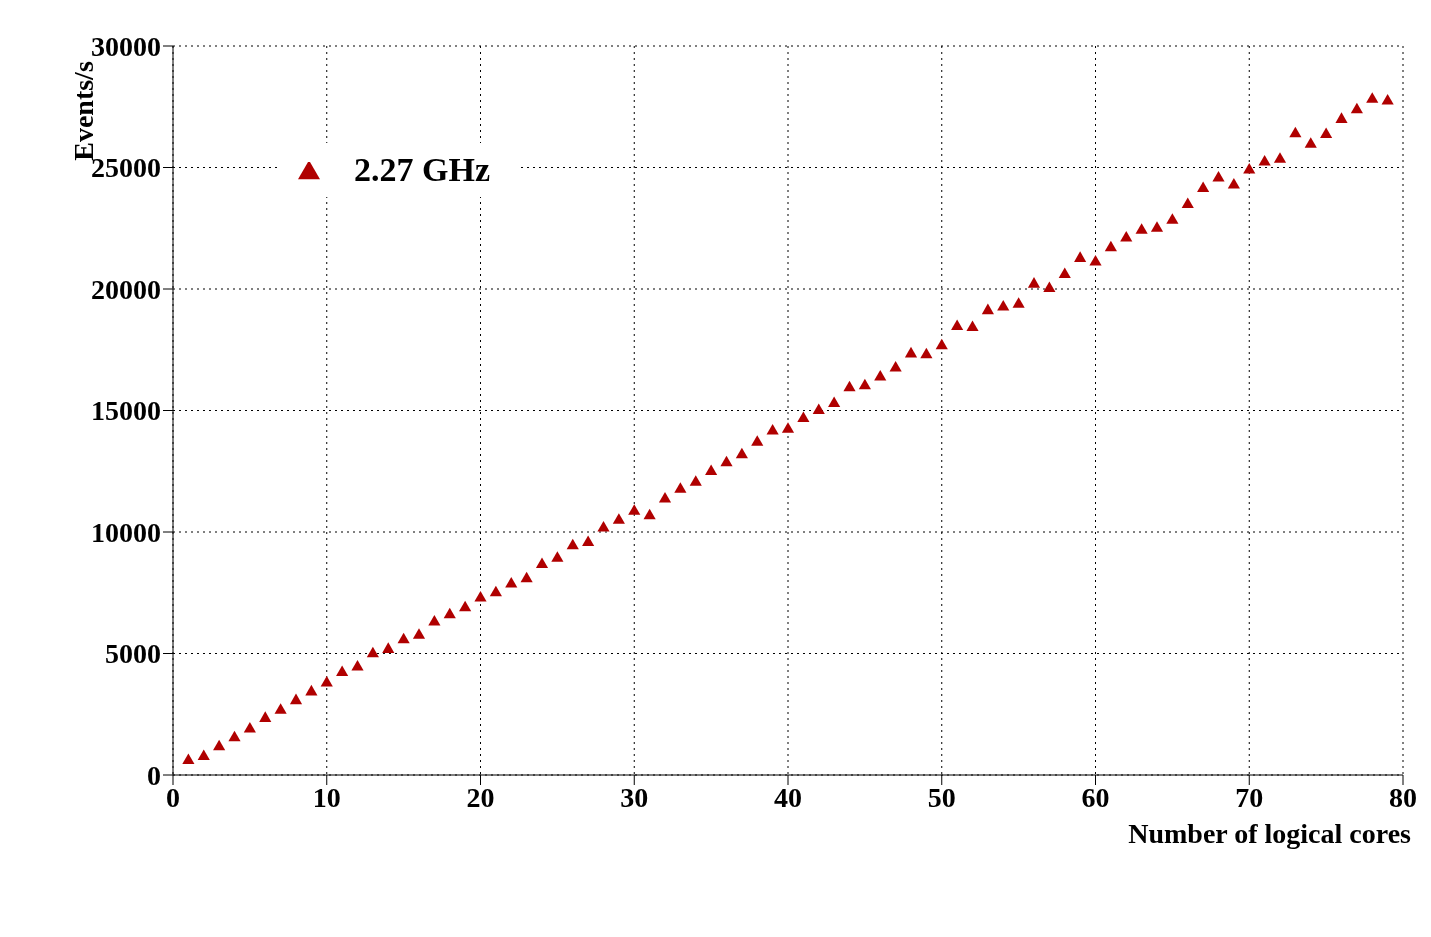  Describe the element at coordinates (480, 797) in the screenshot. I see `x-tick-label: 20` at that location.